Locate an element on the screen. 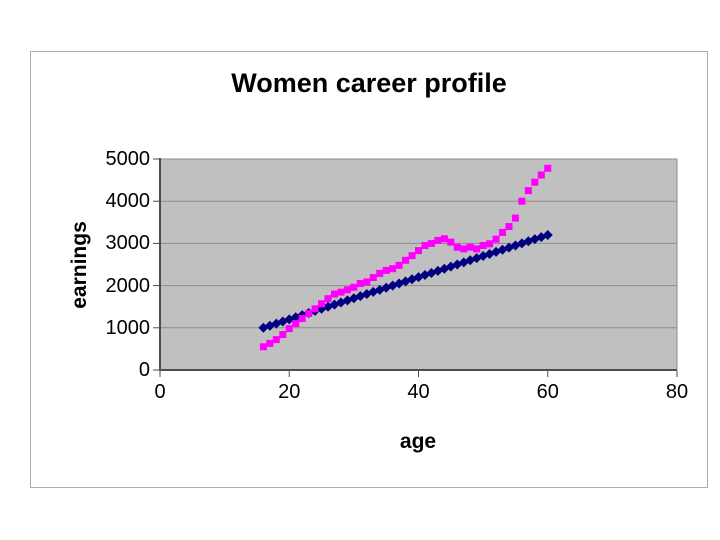 Image resolution: width=720 pixels, height=540 pixels. x-axis-title: age is located at coordinates (418, 441).